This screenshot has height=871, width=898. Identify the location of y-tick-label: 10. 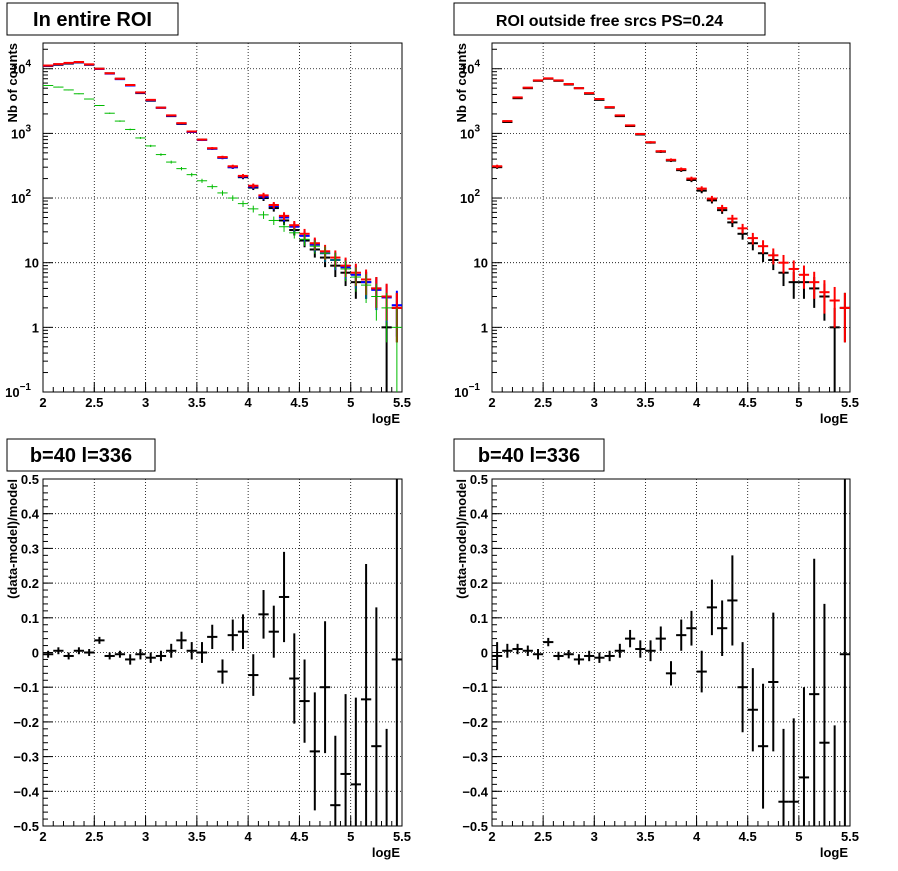
(481, 263).